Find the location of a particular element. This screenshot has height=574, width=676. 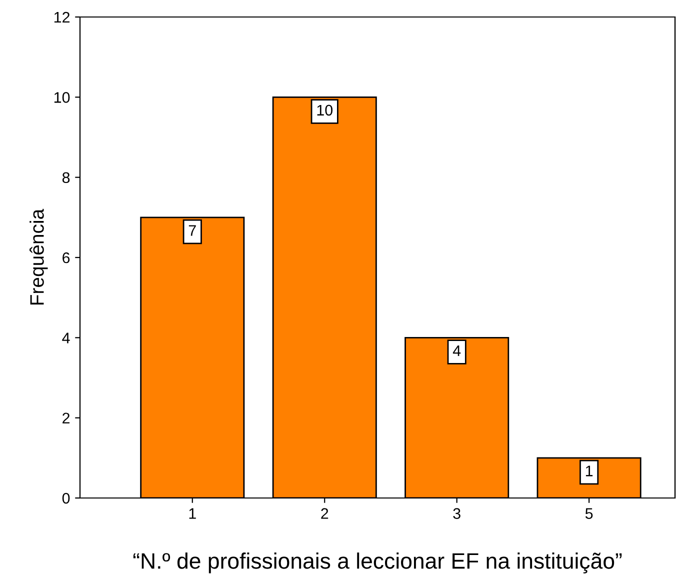

y-tick-label: 4 is located at coordinates (66, 338).